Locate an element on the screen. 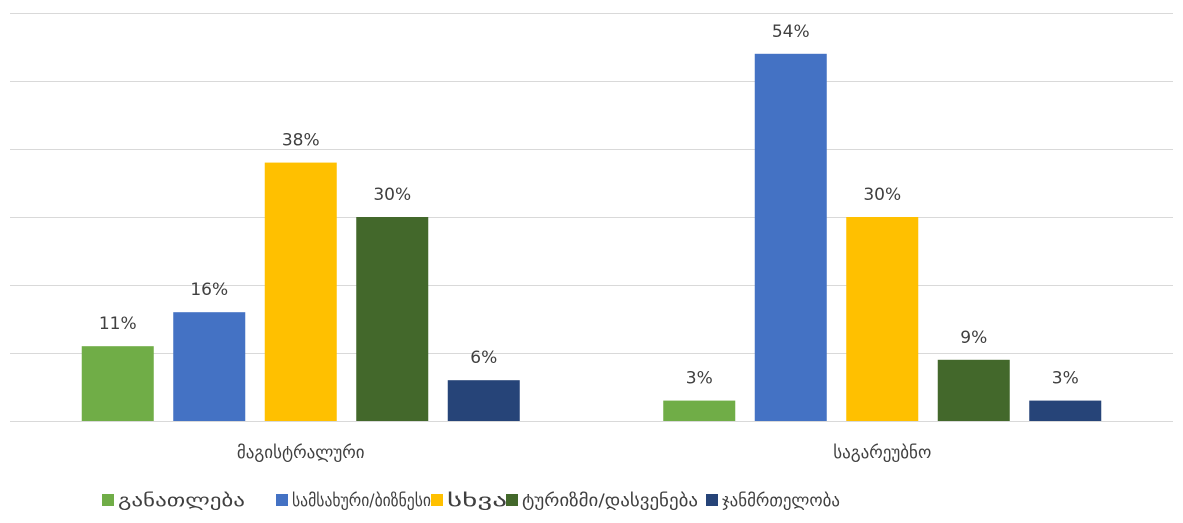 The image size is (1183, 523). legend-label-2: სამსახური/ბიზნესი is located at coordinates (361, 501).